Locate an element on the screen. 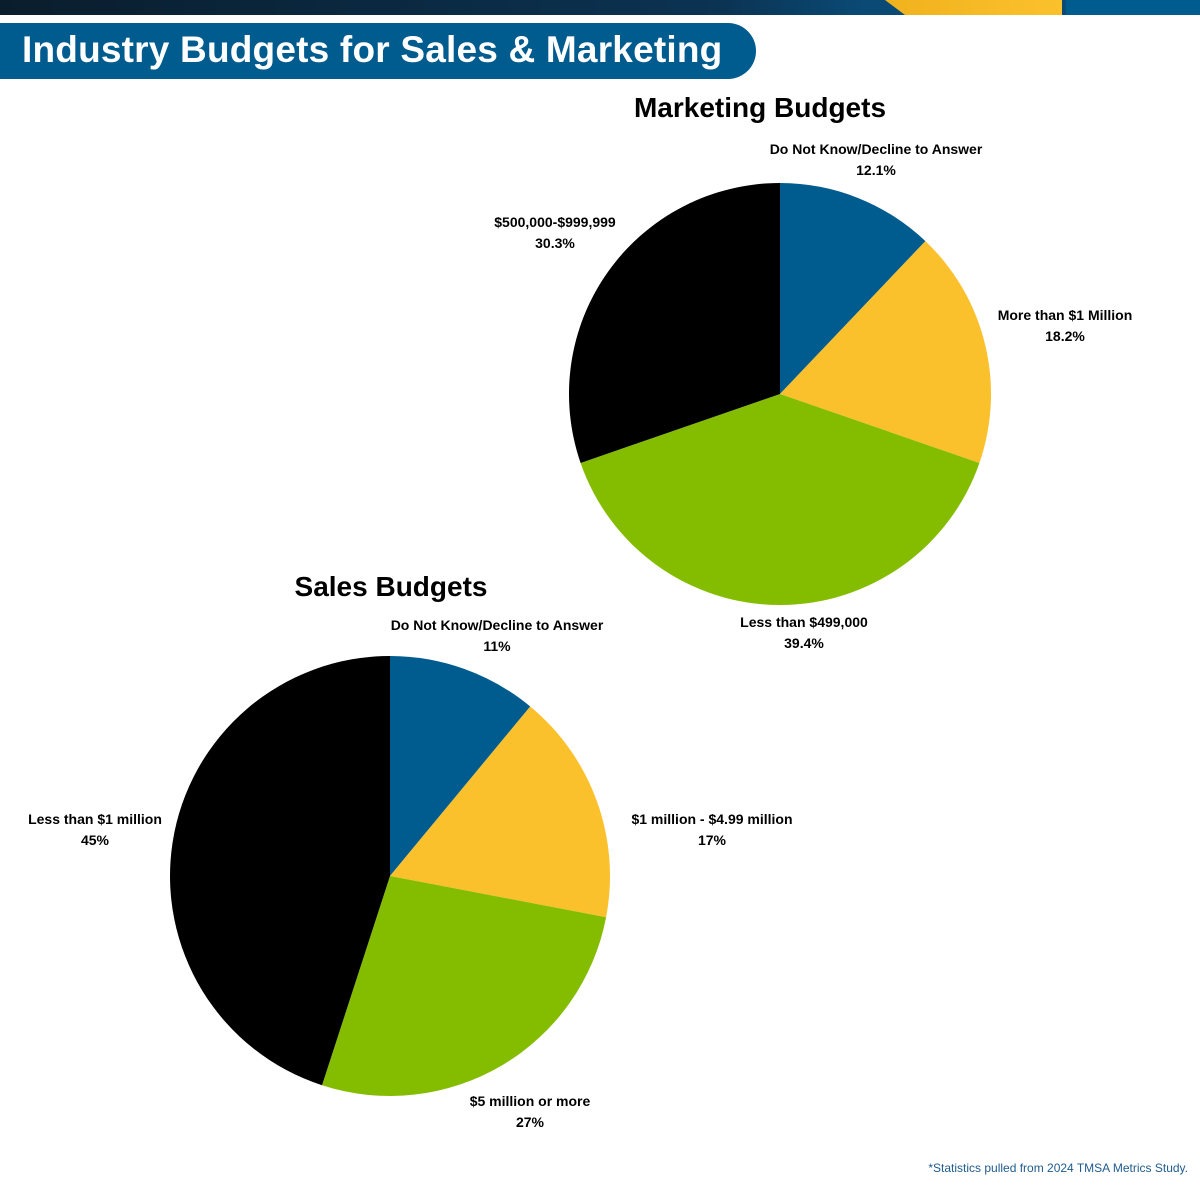 This screenshot has width=1200, height=1200. sales-label-category: Do Not Know/Decline to Answer is located at coordinates (497, 625).